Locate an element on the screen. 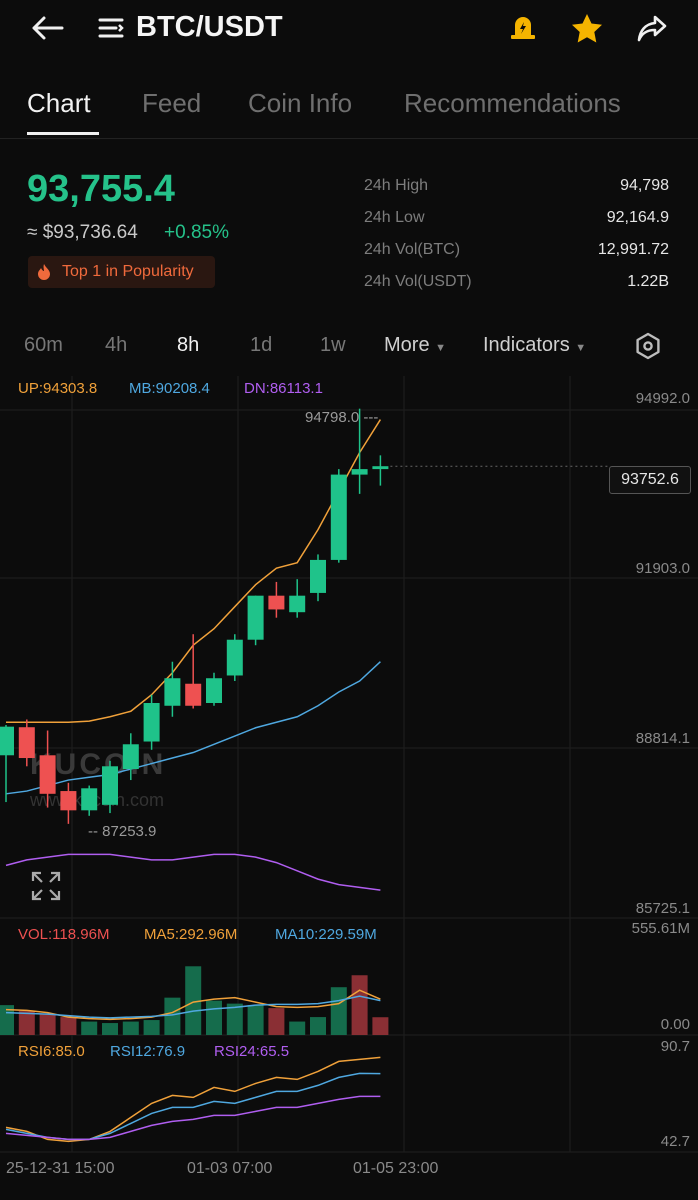 The height and width of the screenshot is (1200, 698). x-axis-label-3: 01-05 23:00 is located at coordinates (396, 1168).